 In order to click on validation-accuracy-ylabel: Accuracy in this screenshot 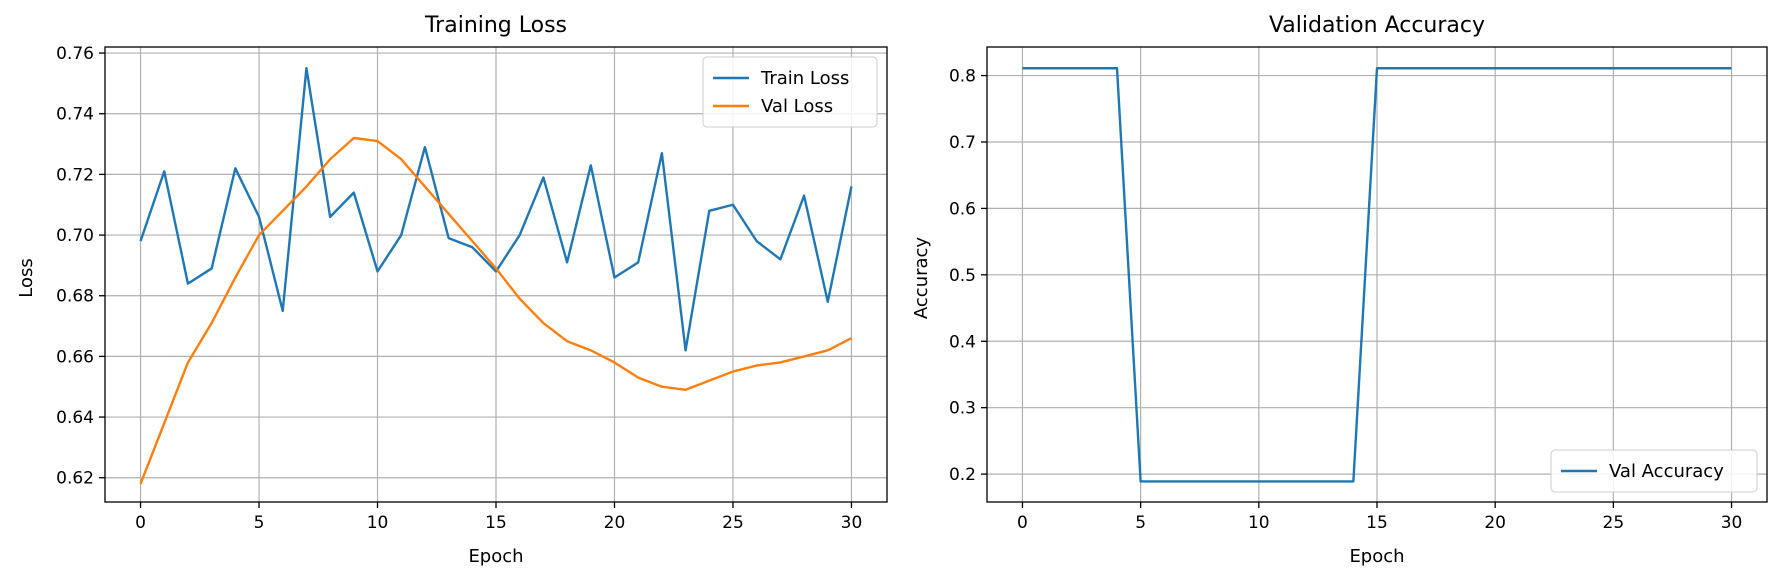, I will do `click(921, 278)`.